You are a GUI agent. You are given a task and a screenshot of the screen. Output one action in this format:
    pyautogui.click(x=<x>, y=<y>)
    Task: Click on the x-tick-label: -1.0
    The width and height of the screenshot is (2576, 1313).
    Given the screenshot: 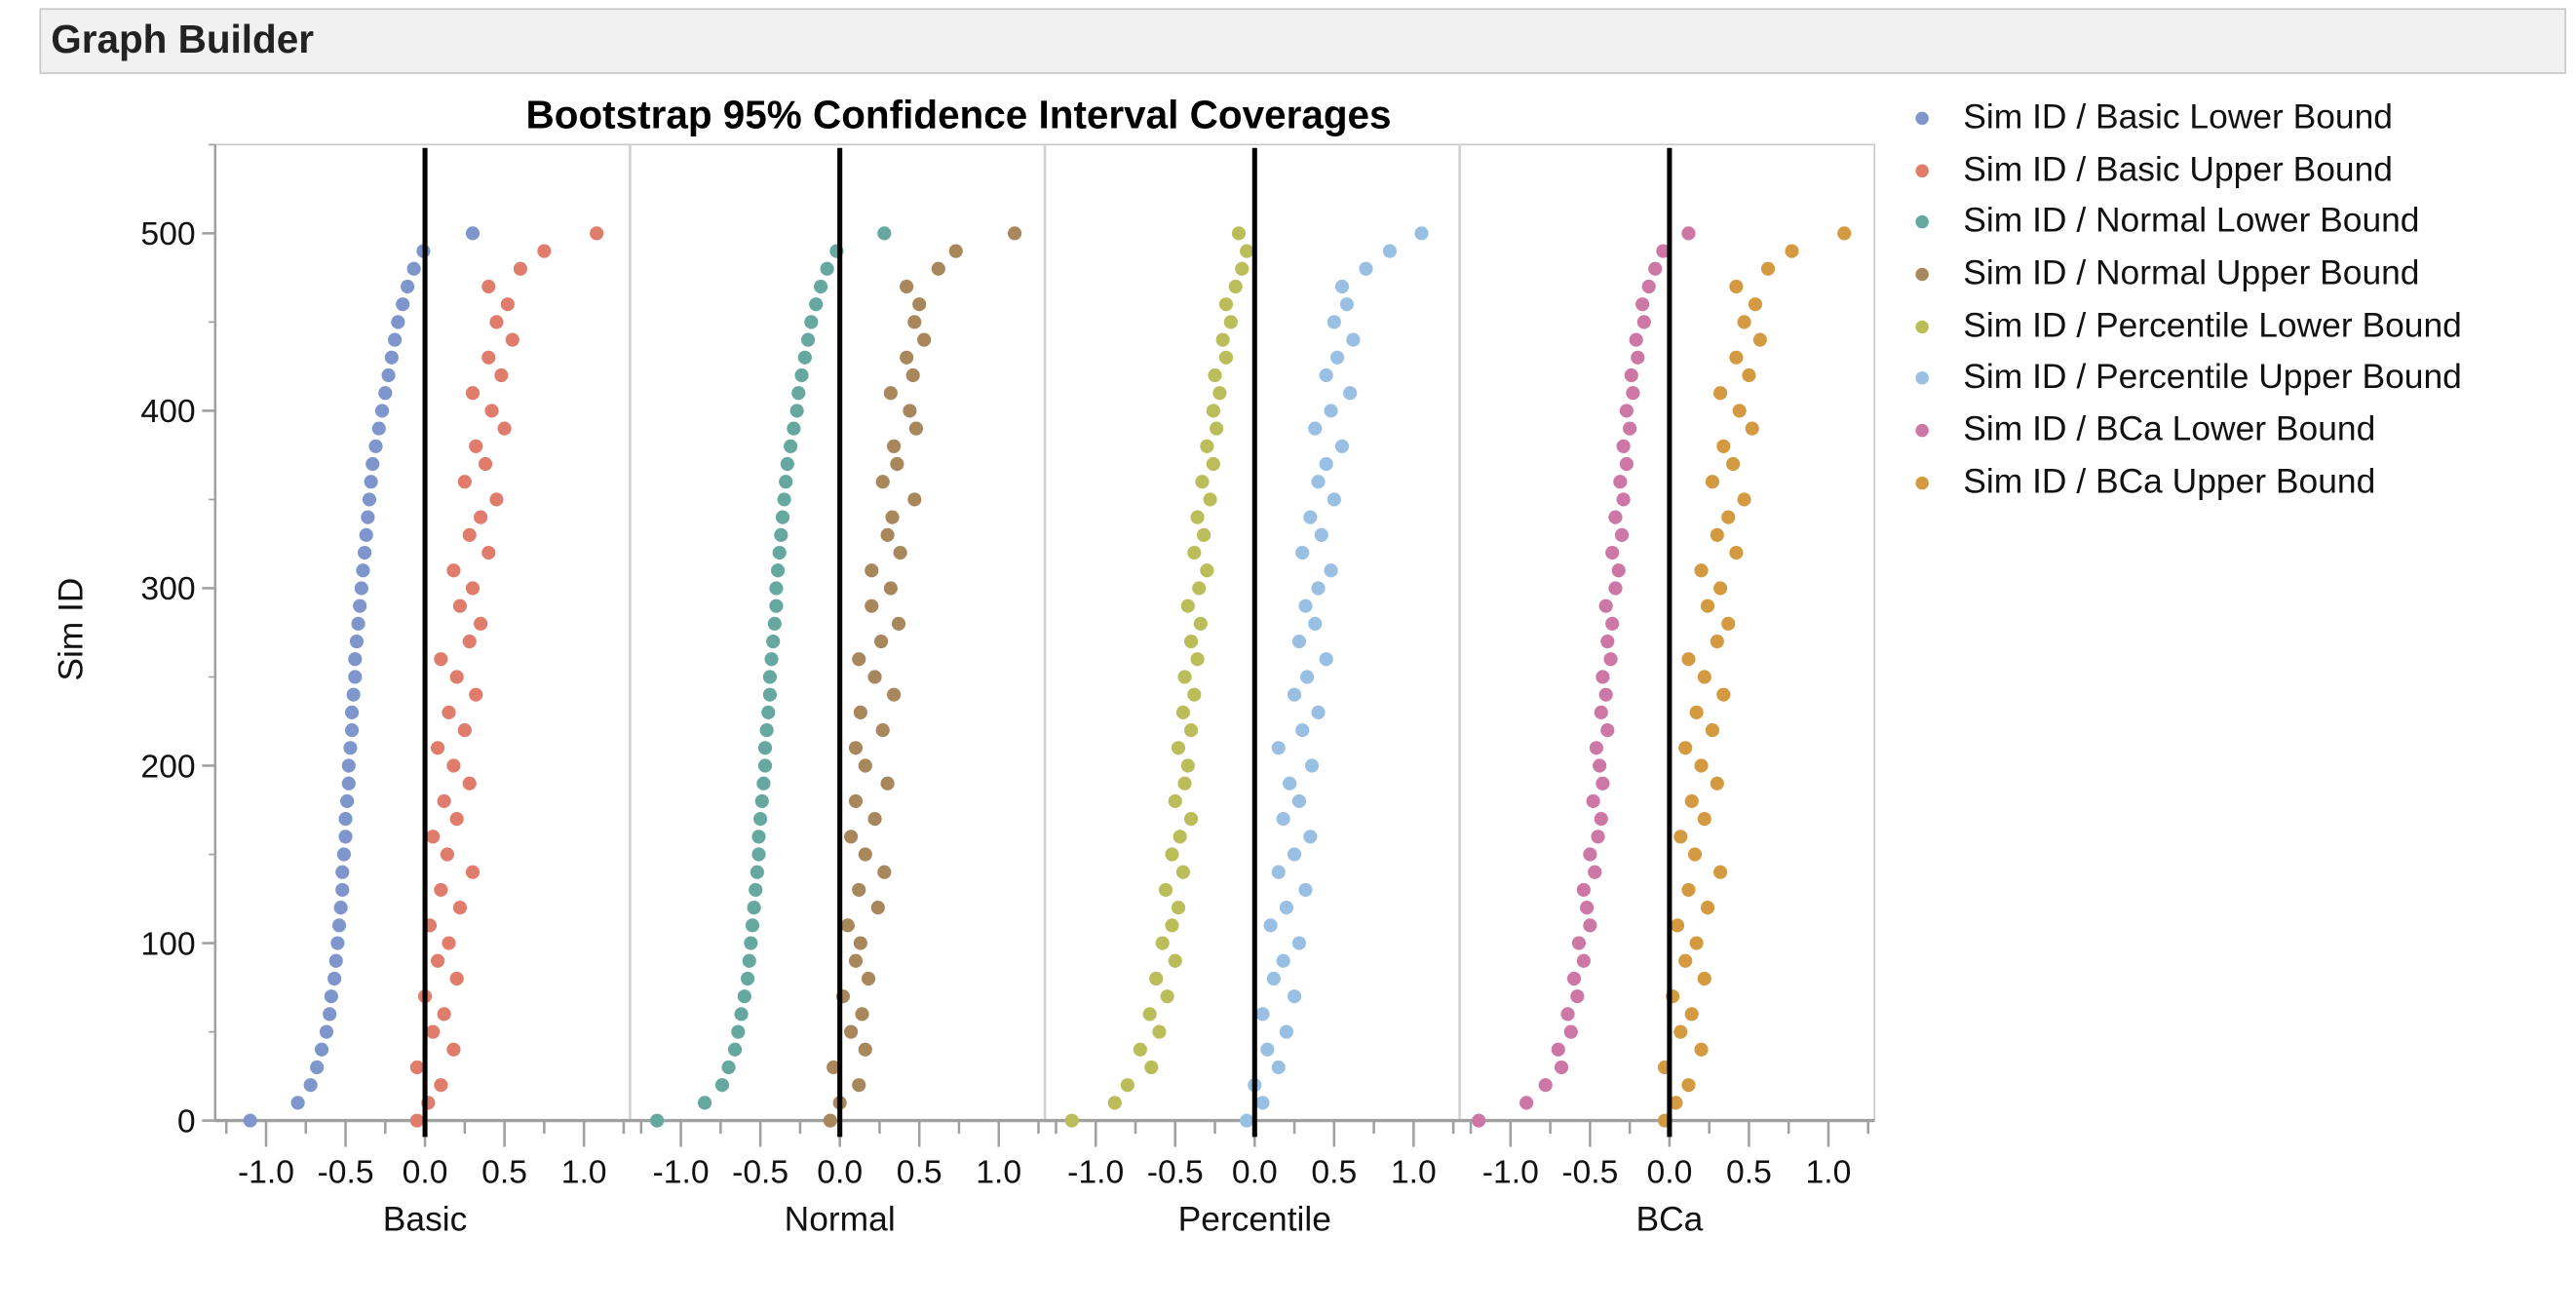 What is the action you would take?
    pyautogui.click(x=266, y=1172)
    